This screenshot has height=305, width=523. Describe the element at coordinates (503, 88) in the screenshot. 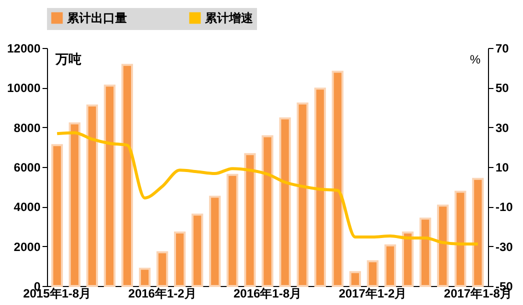

I see `y2-tick-label: 50` at that location.